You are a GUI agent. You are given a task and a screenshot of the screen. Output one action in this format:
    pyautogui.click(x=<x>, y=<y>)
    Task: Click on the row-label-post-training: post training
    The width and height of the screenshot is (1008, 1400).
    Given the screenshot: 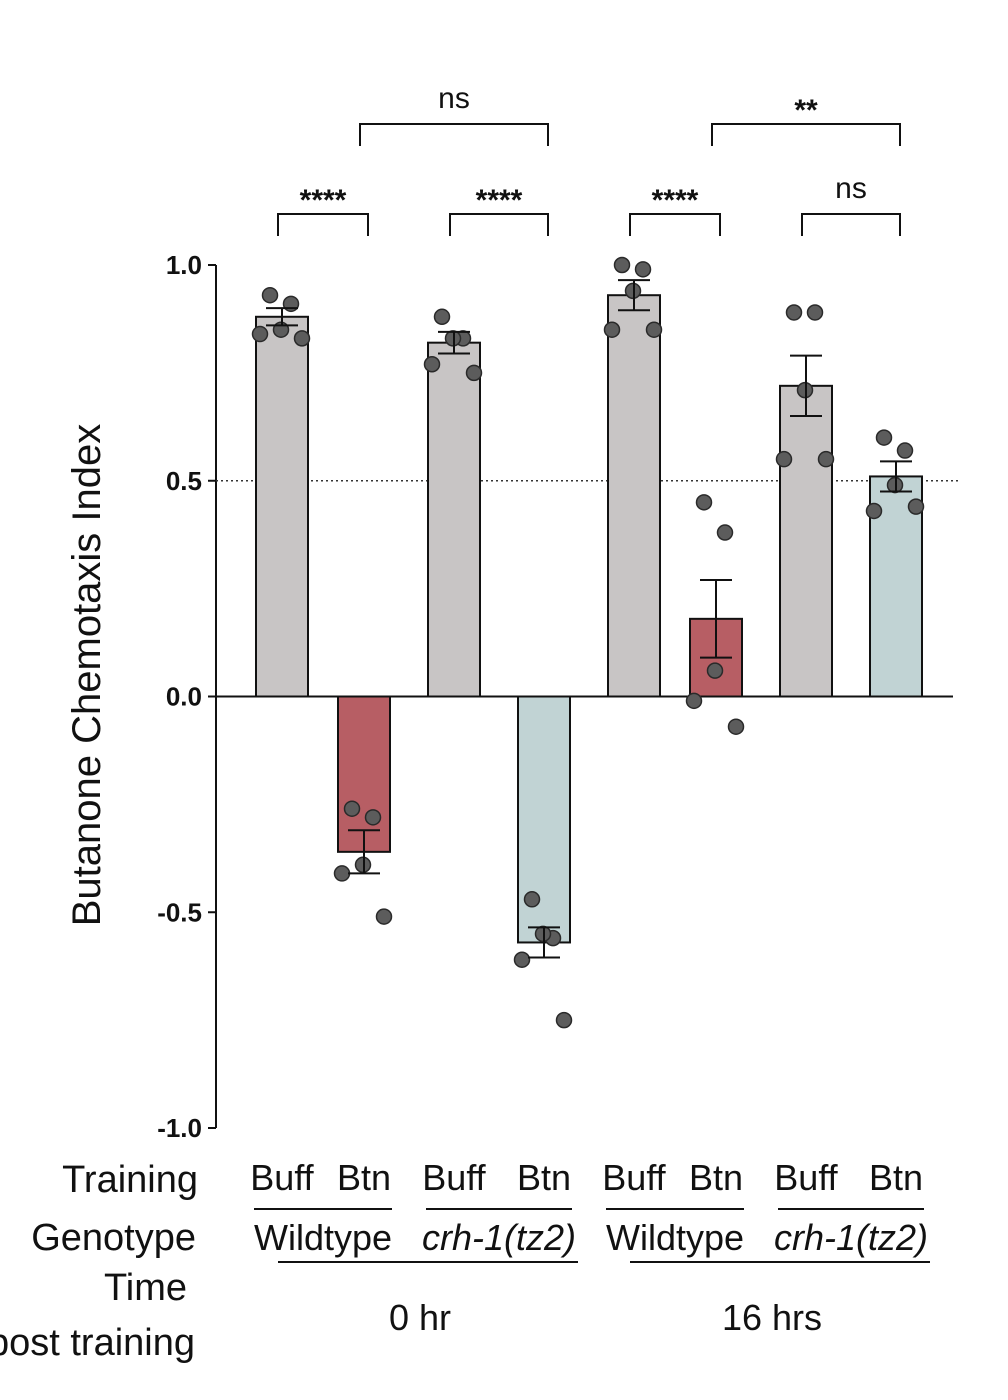 What is the action you would take?
    pyautogui.click(x=97, y=1343)
    